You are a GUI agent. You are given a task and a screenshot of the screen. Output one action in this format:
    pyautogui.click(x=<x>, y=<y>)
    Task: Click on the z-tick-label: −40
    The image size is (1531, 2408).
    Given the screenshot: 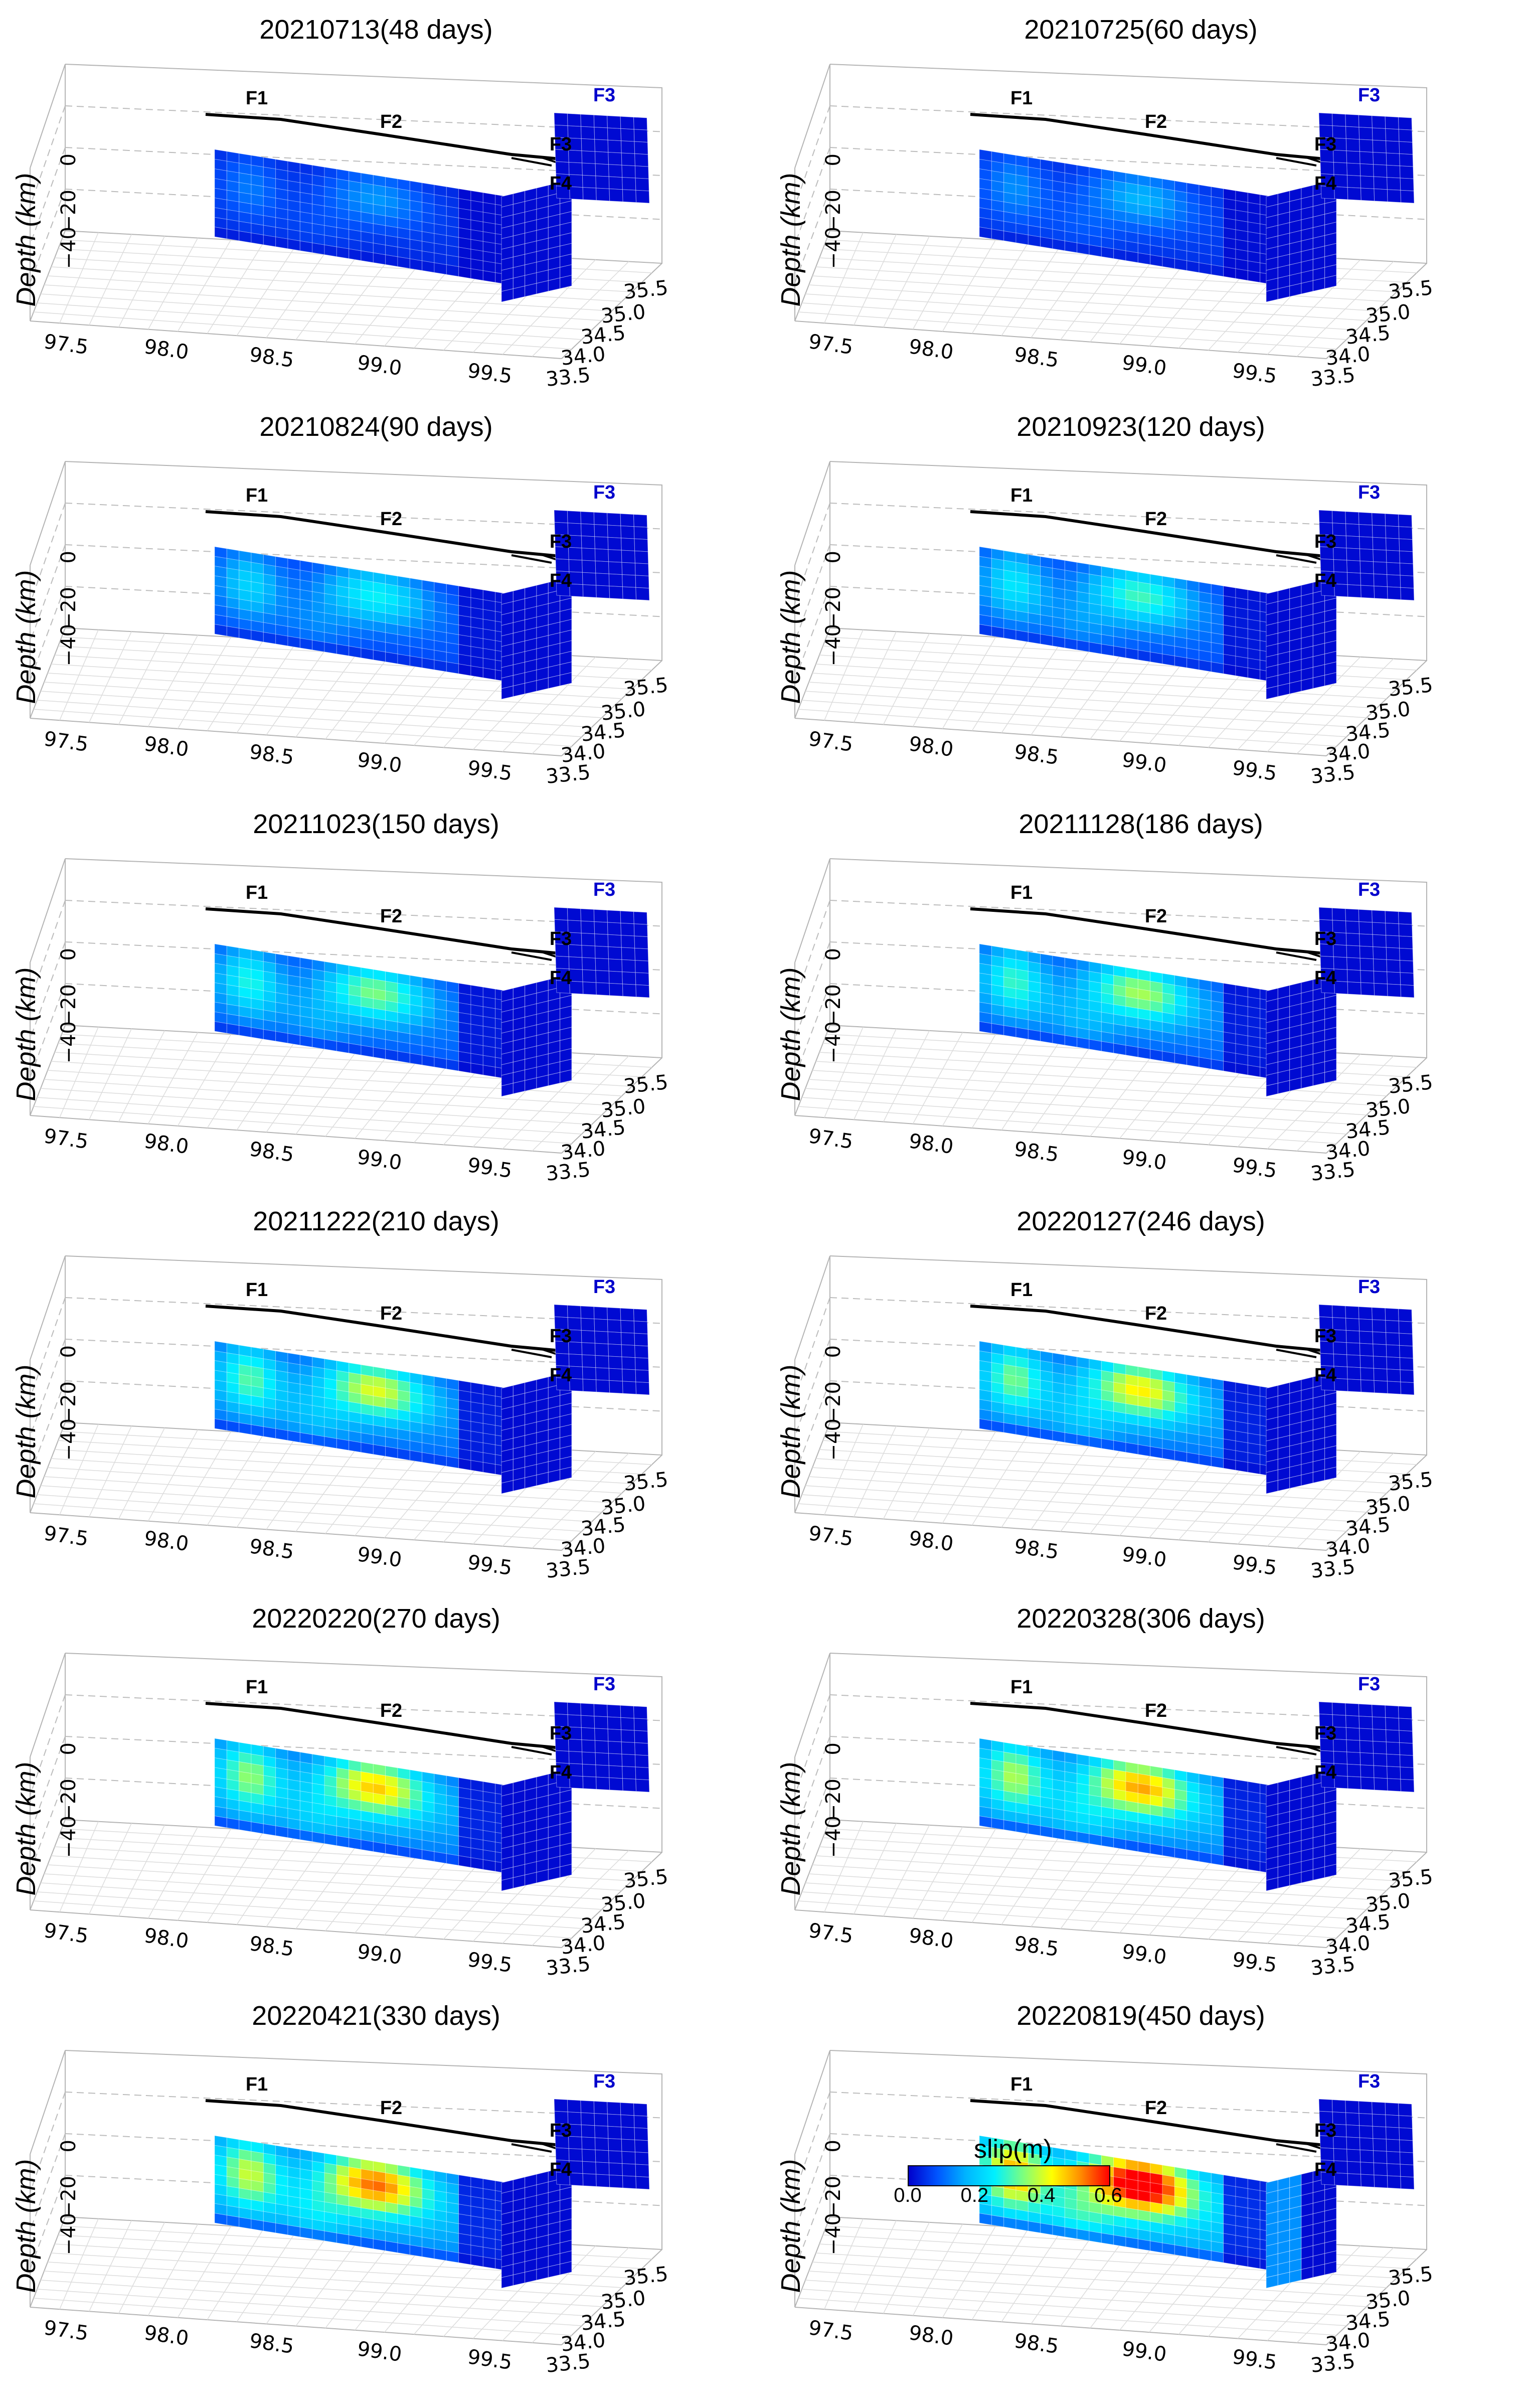 What is the action you would take?
    pyautogui.click(x=68, y=1439)
    